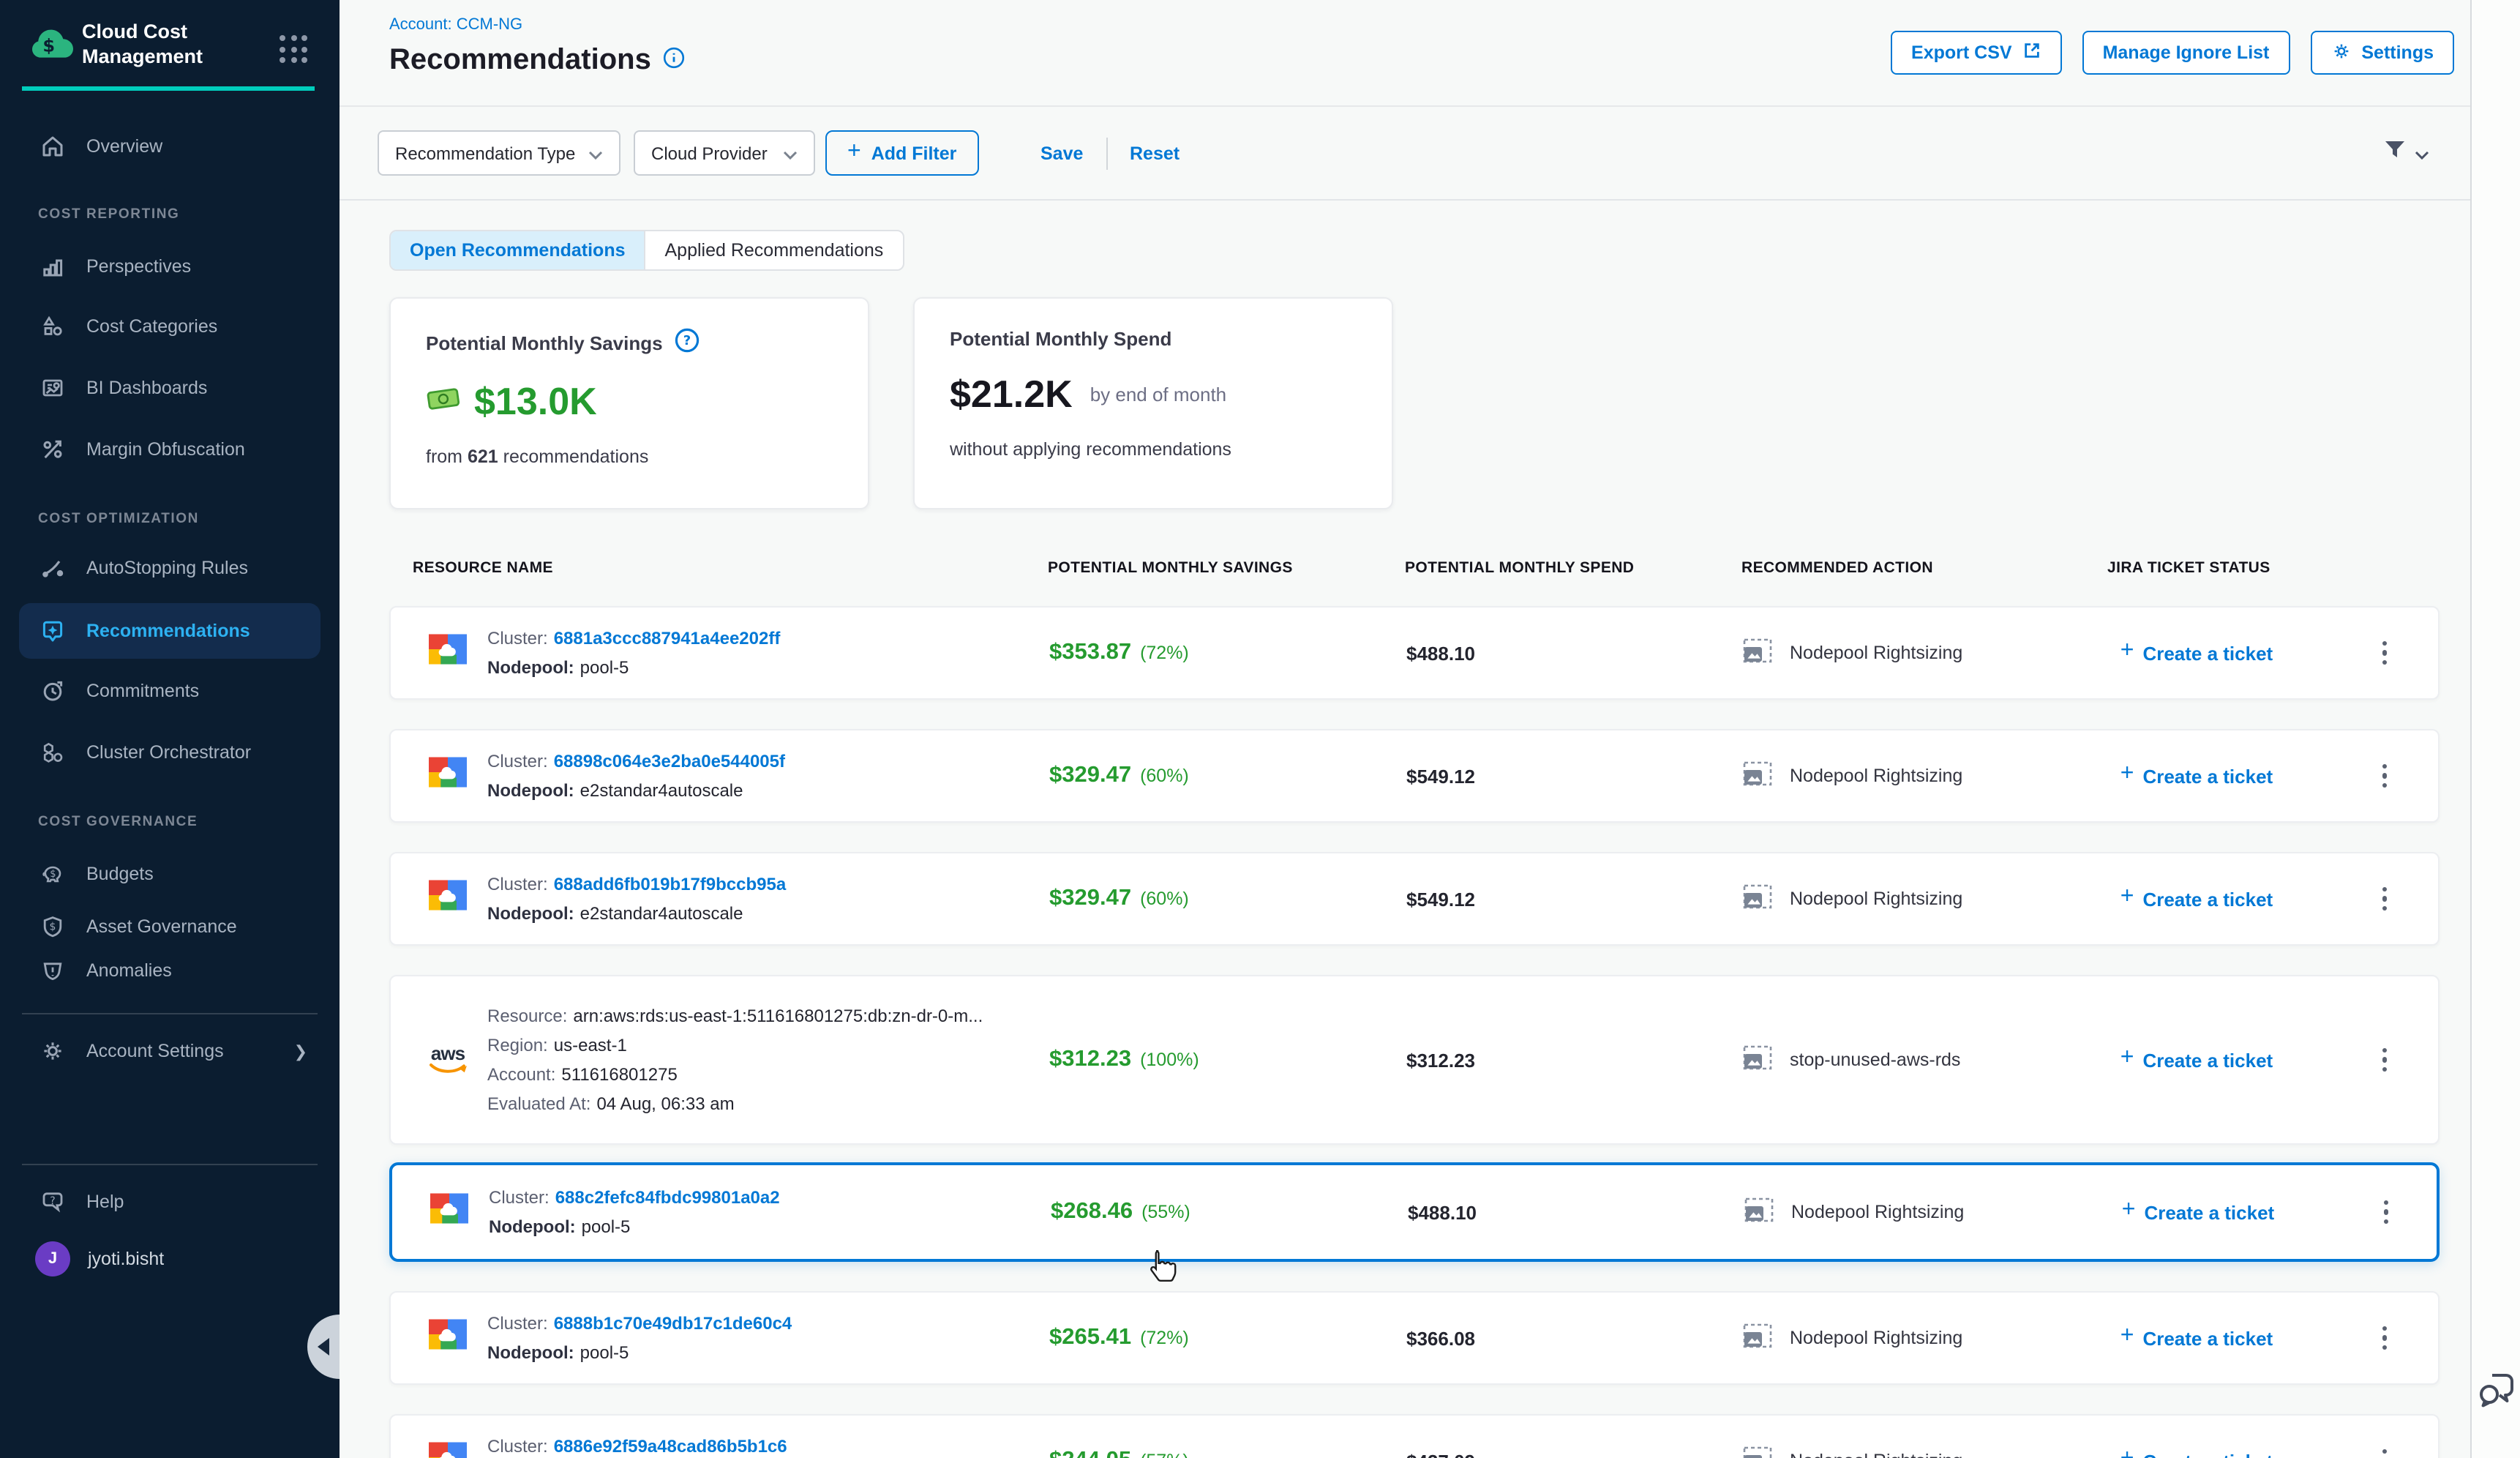 Image resolution: width=2520 pixels, height=1458 pixels. Describe the element at coordinates (293, 49) in the screenshot. I see `app-switcher-icon` at that location.